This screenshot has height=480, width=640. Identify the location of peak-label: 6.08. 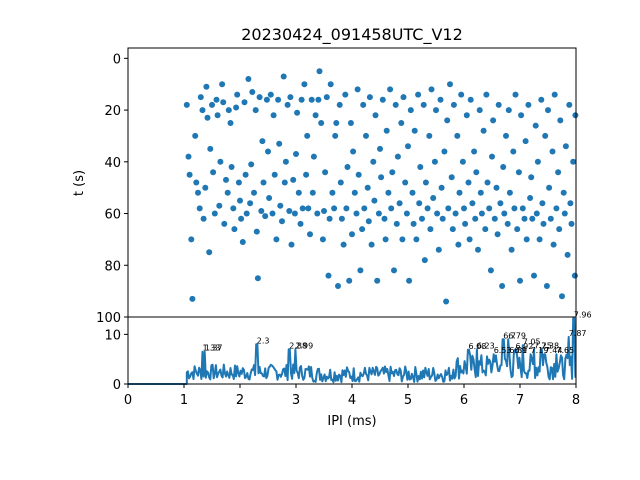
(478, 346).